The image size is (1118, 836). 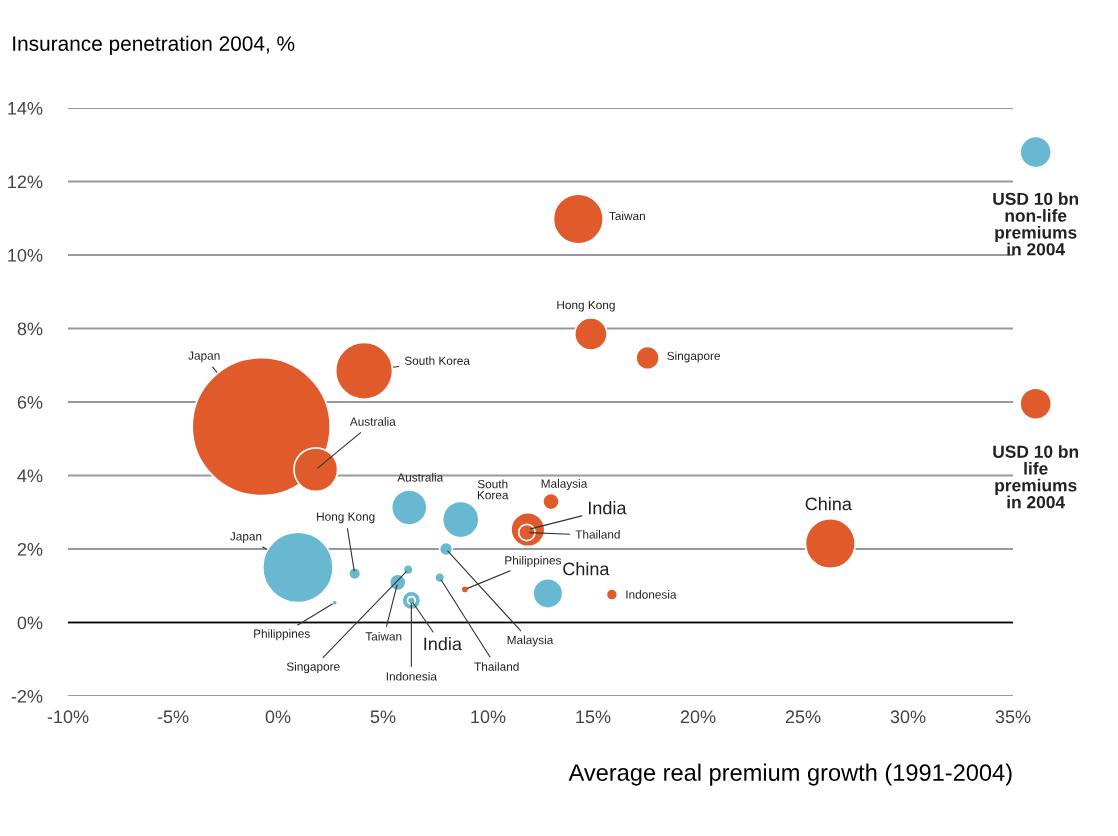 What do you see at coordinates (154, 45) in the screenshot?
I see `y-axis-title: Insurance penetration 2004, %` at bounding box center [154, 45].